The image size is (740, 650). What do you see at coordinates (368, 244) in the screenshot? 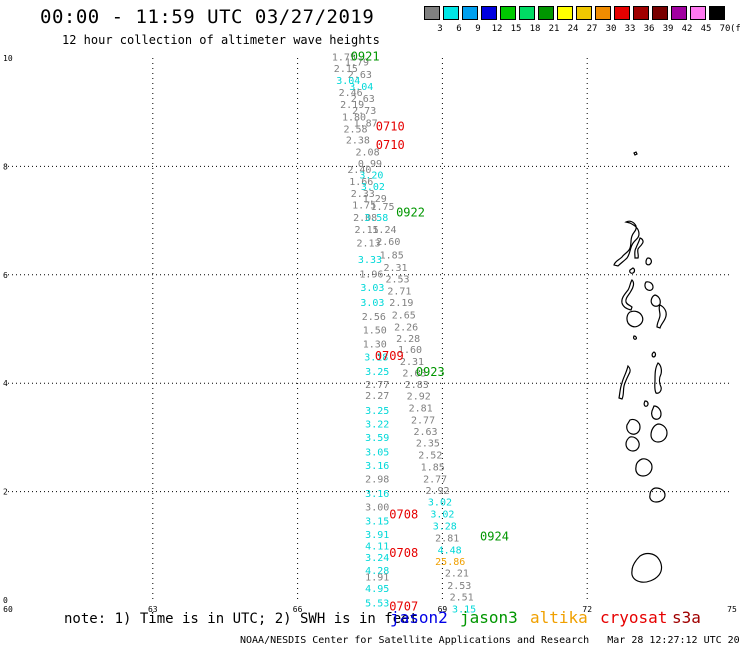
I see `wave-height-label: 2.13` at bounding box center [368, 244].